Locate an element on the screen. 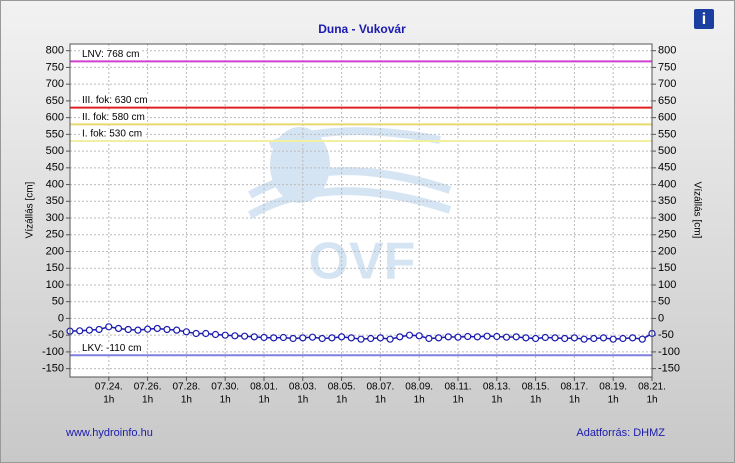 This screenshot has height=463, width=735. x-tick-label: 07.30. is located at coordinates (225, 387).